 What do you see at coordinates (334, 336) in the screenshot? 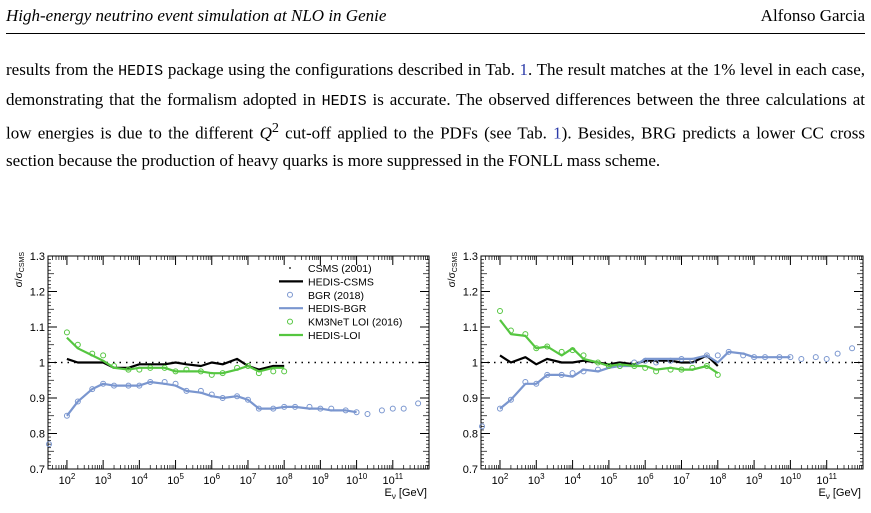
I see `legend-label: HEDIS-LOI` at bounding box center [334, 336].